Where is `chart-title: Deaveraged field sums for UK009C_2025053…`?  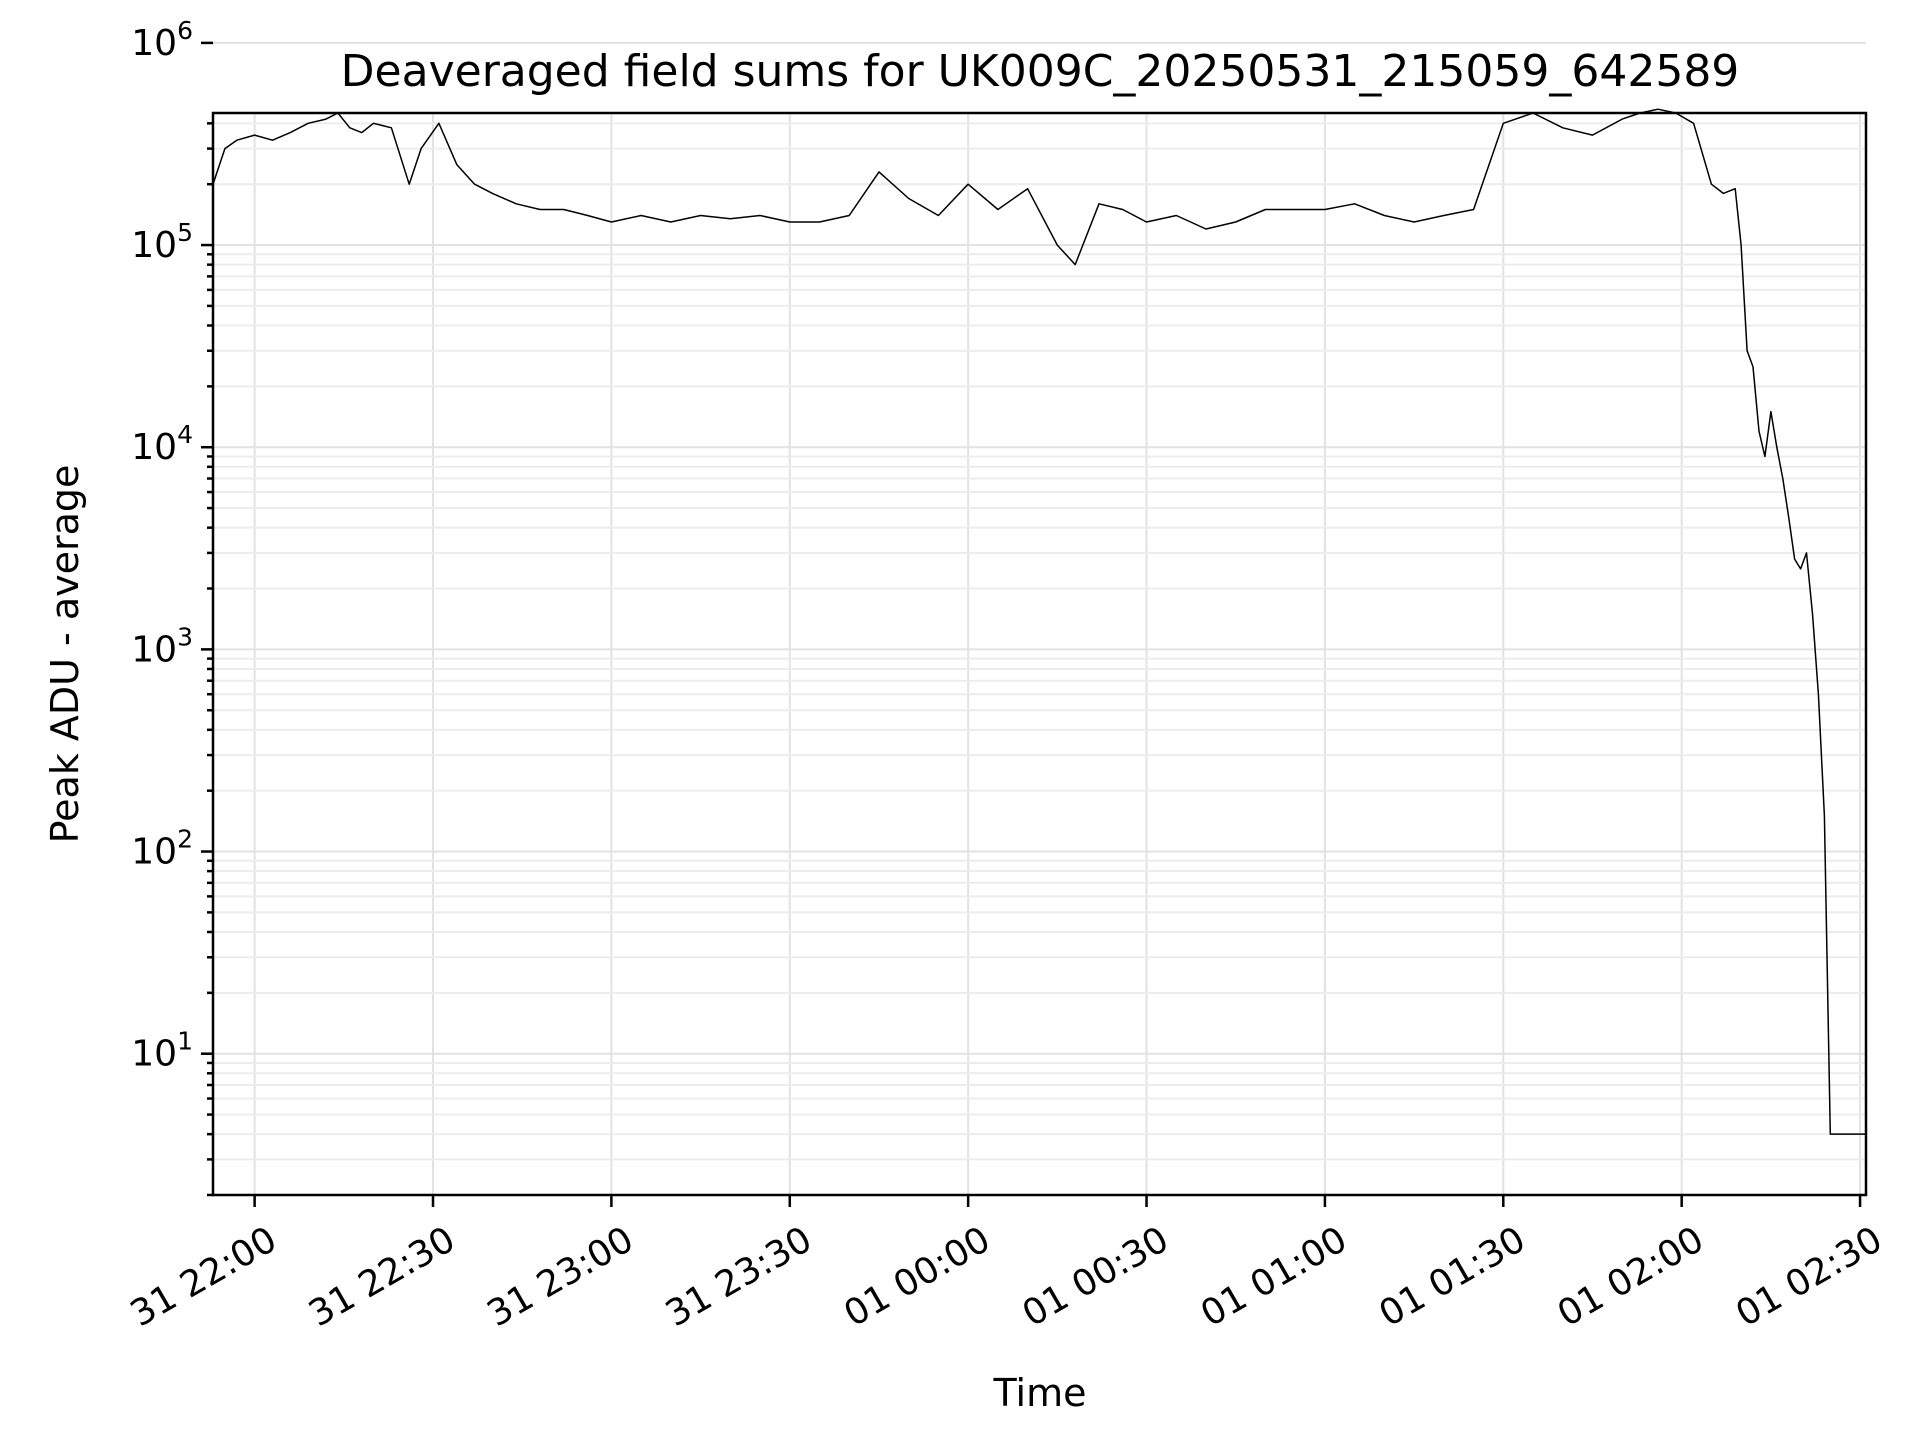
chart-title: Deaveraged field sums for UK009C_2025053… is located at coordinates (1040, 71).